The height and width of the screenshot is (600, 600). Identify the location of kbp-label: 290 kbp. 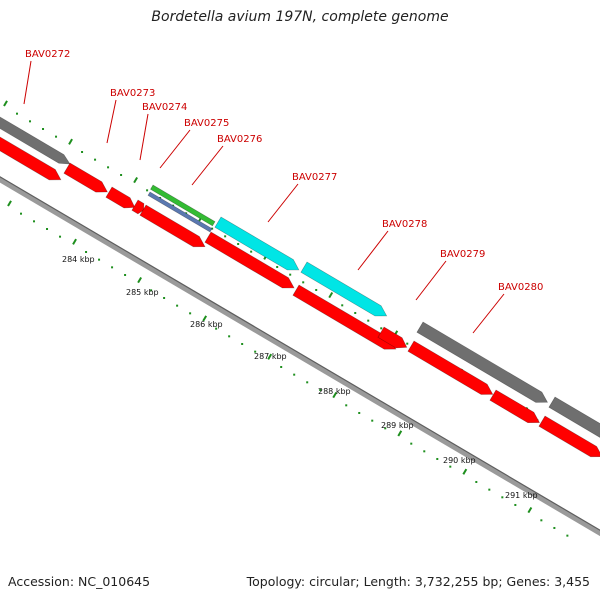
(459, 460).